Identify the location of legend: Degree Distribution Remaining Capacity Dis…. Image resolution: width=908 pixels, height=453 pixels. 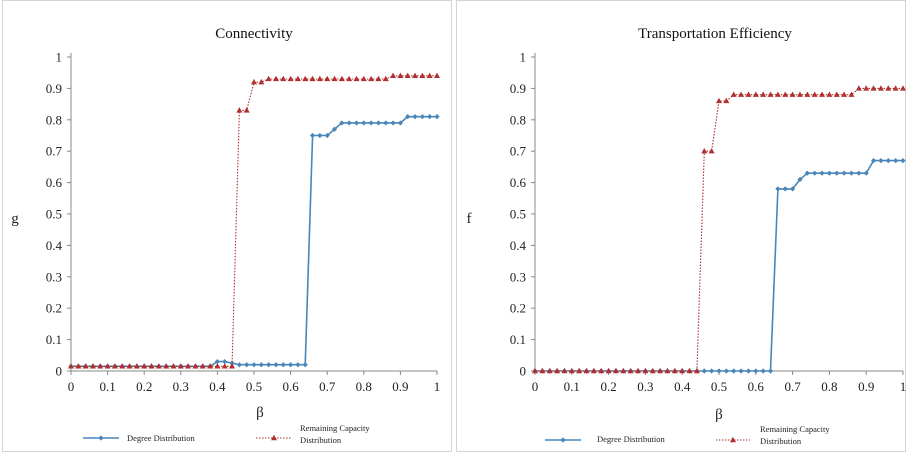
(226, 434).